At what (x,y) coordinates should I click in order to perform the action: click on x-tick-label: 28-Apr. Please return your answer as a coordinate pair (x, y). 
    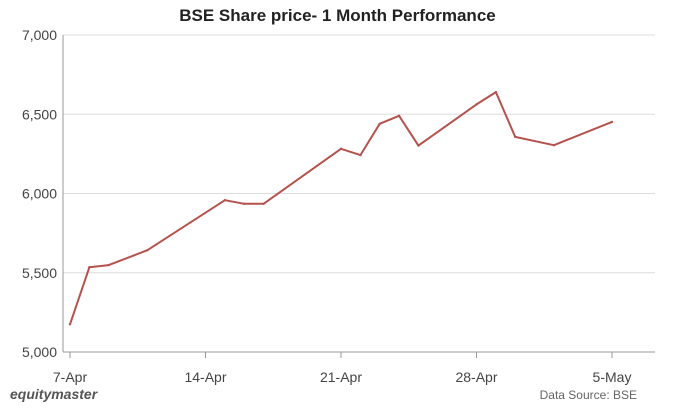
    Looking at the image, I should click on (476, 377).